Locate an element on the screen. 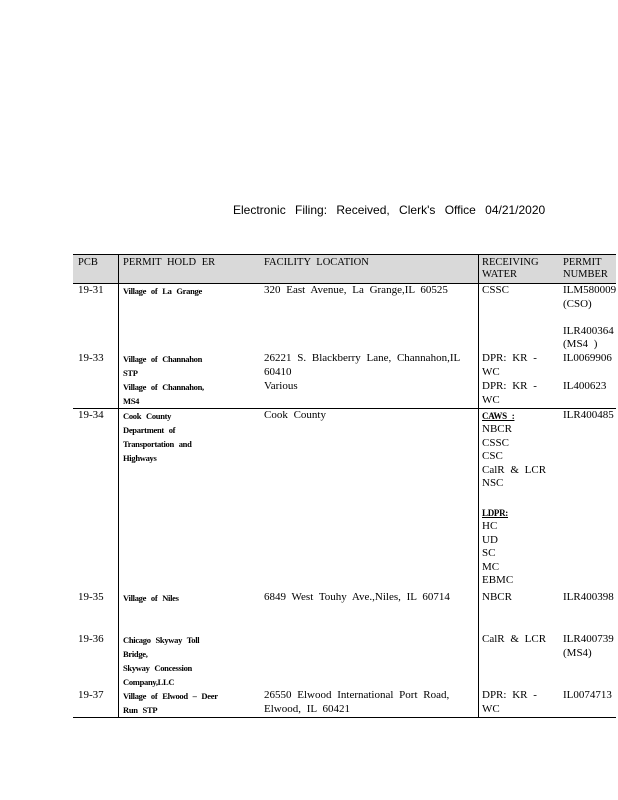 The height and width of the screenshot is (800, 618). cell-receiving-water: CalR & LCR is located at coordinates (514, 639).